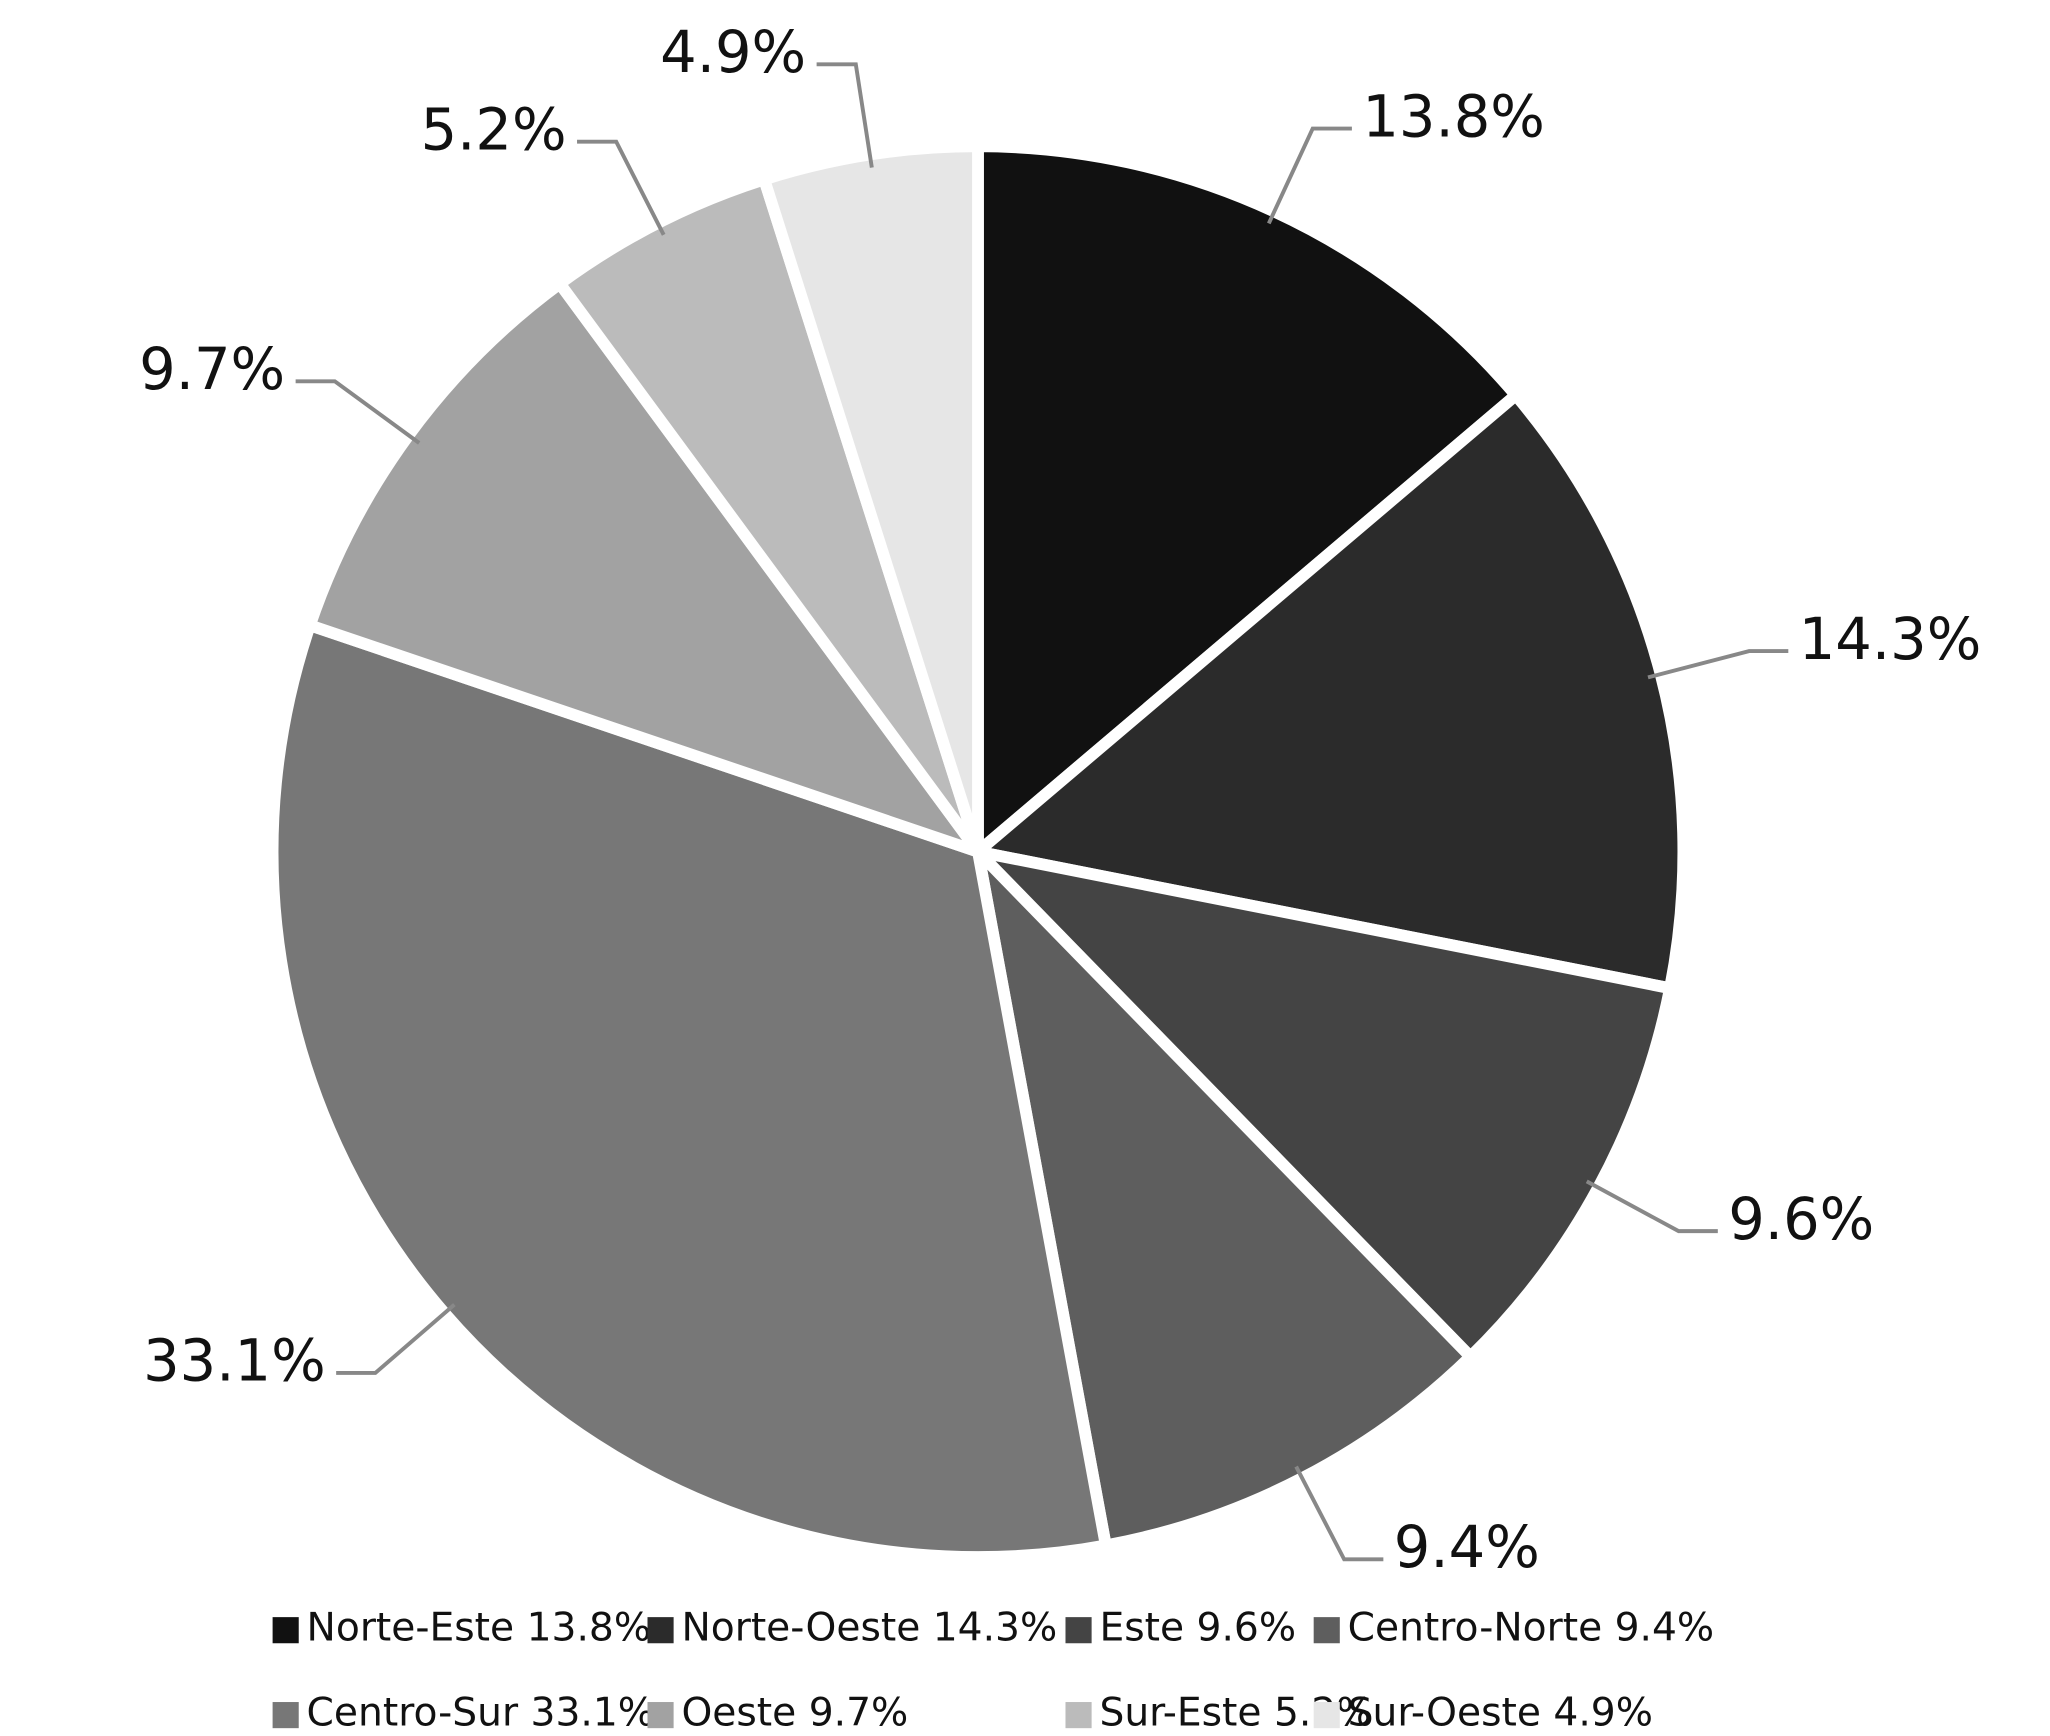  What do you see at coordinates (1197, 1628) in the screenshot?
I see `legend-label: Este 9.6%` at bounding box center [1197, 1628].